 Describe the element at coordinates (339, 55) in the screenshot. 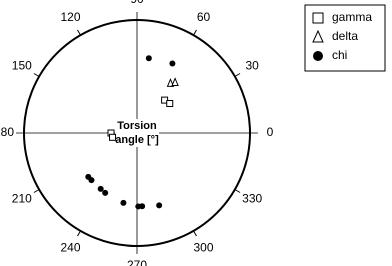

I see `legend-label: chi` at that location.